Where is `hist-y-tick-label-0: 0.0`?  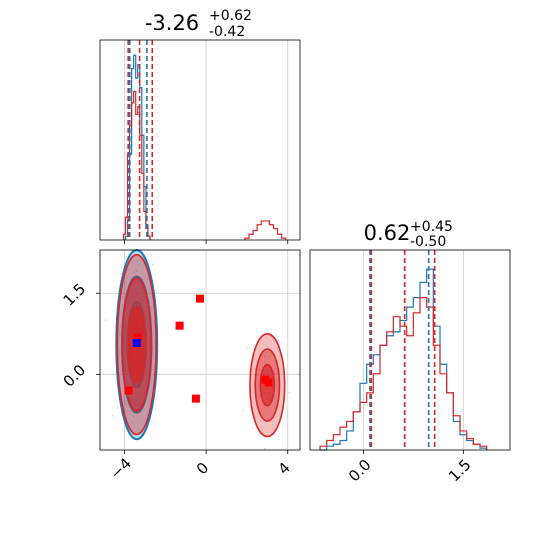 hist-y-tick-label-0: 0.0 is located at coordinates (360, 471).